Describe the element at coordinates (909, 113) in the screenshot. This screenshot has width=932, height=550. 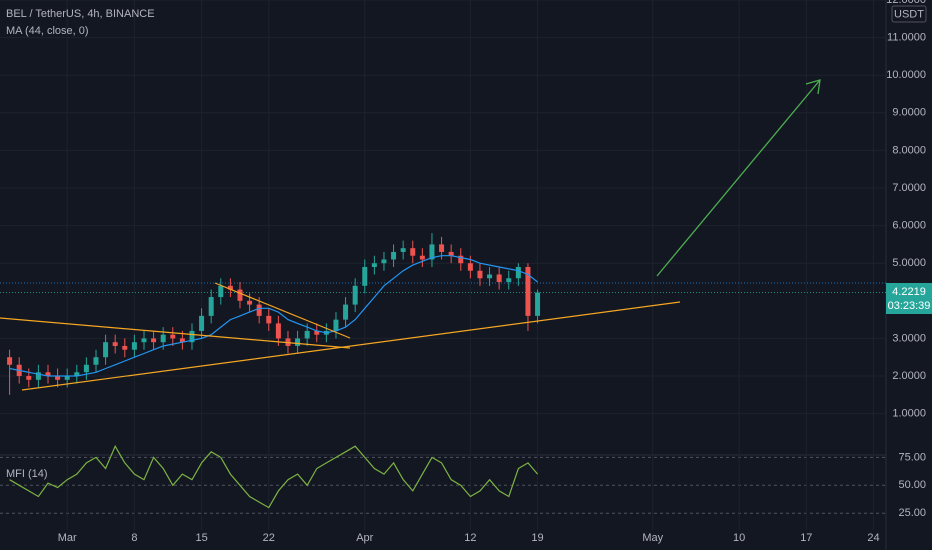
I see `y-tick-label: 9.0000` at that location.